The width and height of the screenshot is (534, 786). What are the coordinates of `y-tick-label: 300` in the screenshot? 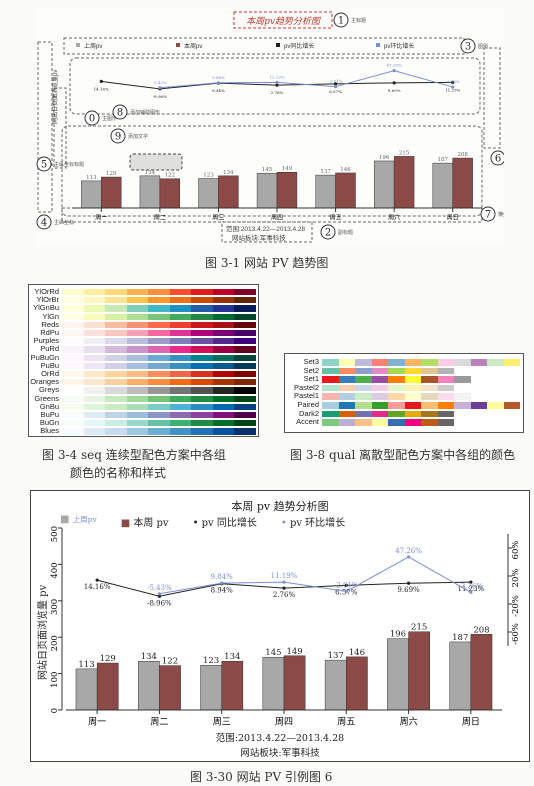 It's located at (55, 607).